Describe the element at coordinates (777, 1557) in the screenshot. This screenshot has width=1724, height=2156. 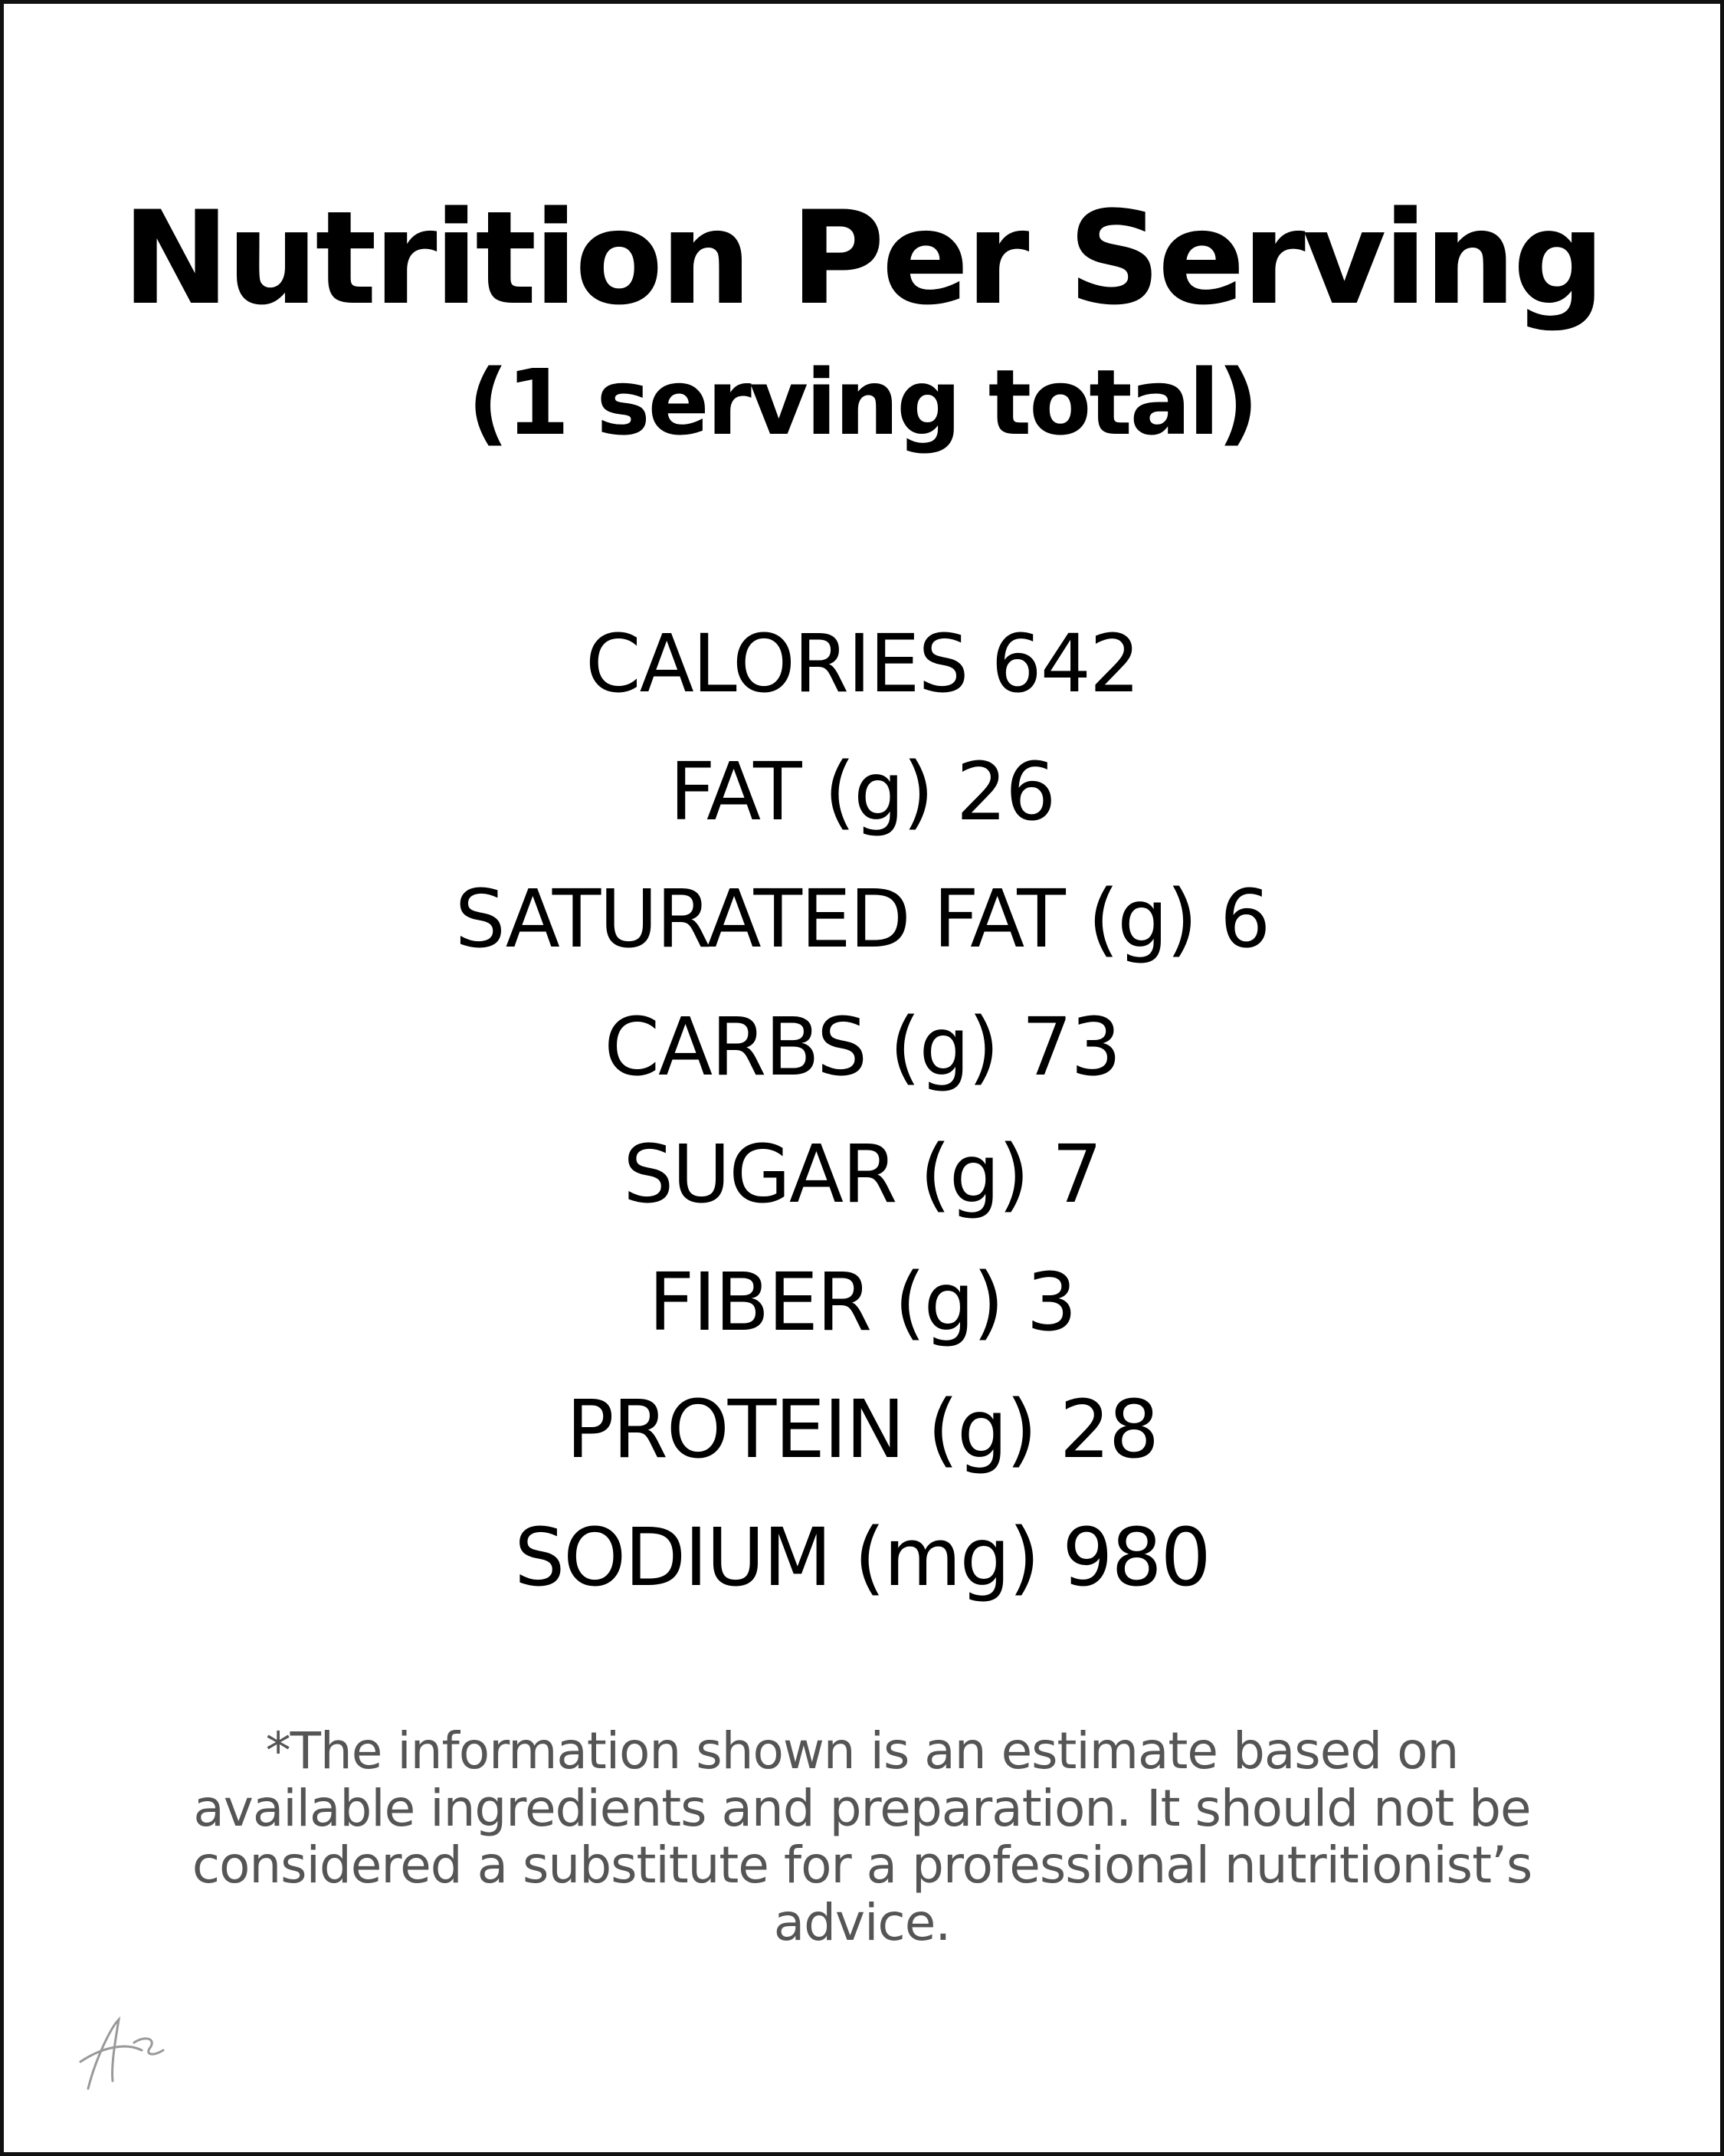
I see `nutrient-label: SODIUM (mg)` at that location.